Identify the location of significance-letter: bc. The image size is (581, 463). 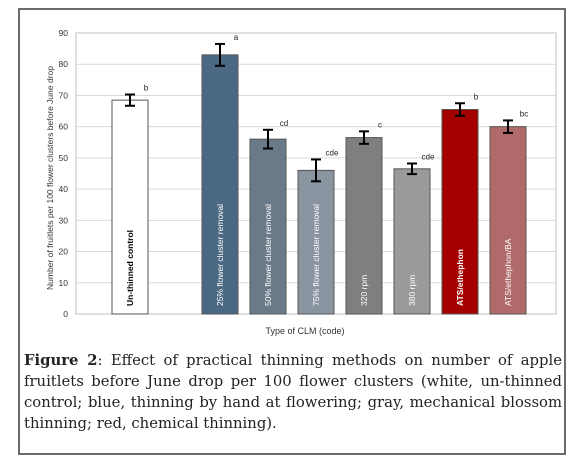
(524, 113).